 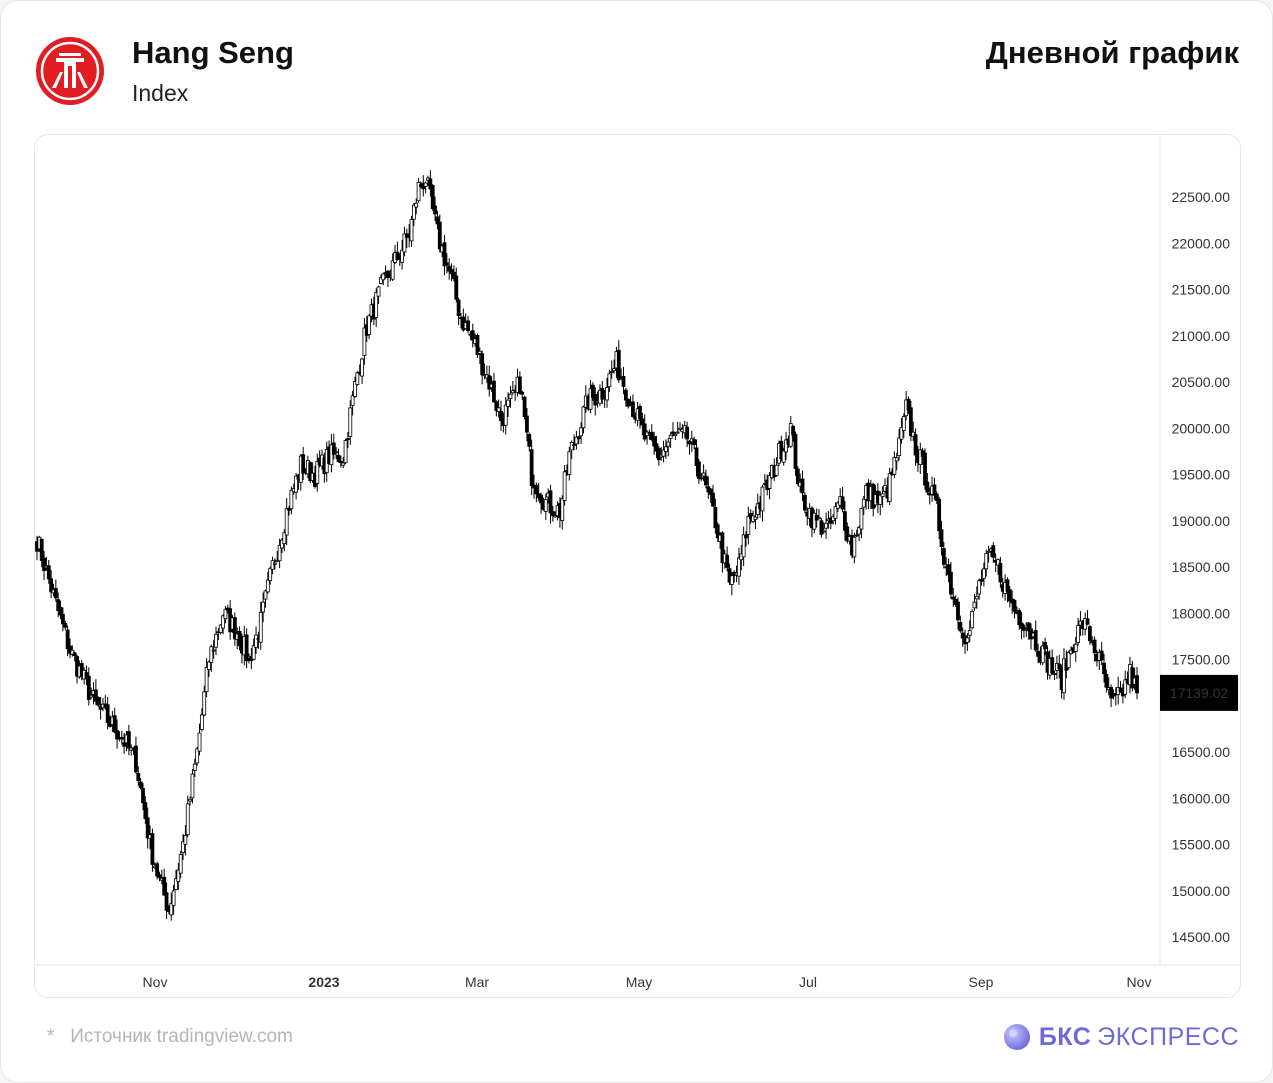 I want to click on source-text: Источник tradingview.com, so click(x=181, y=1036).